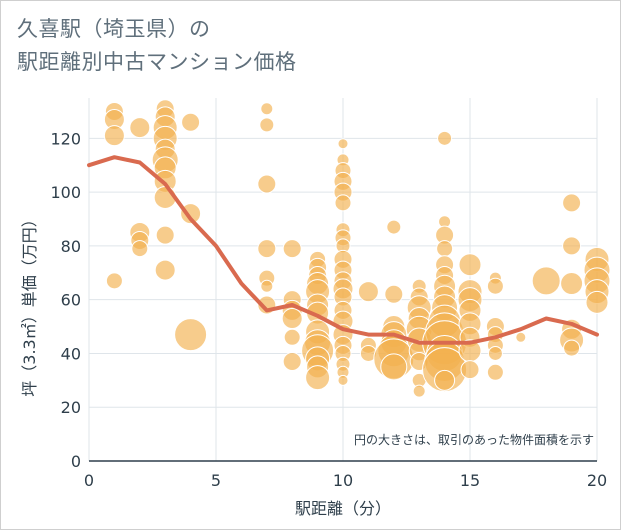  I want to click on x-tick-labels: 0 5 10 15 20, so click(345, 480).